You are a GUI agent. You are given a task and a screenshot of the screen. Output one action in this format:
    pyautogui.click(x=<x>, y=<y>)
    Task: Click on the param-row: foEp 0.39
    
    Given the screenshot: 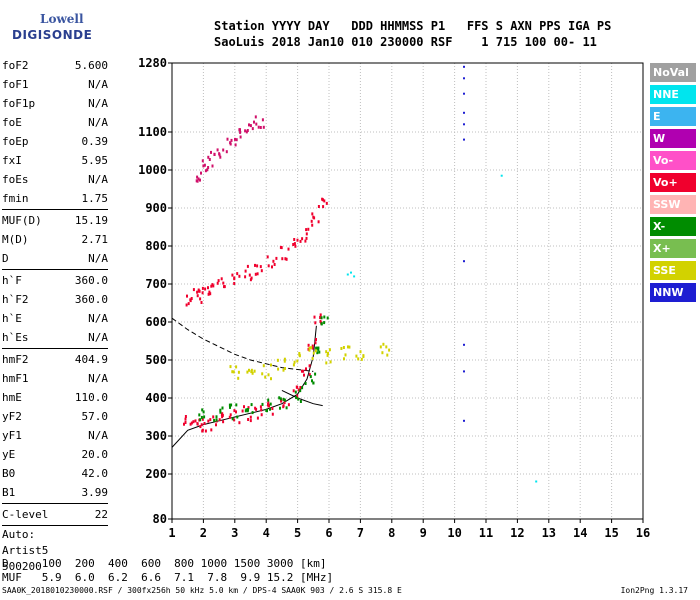 What is the action you would take?
    pyautogui.click(x=55, y=141)
    